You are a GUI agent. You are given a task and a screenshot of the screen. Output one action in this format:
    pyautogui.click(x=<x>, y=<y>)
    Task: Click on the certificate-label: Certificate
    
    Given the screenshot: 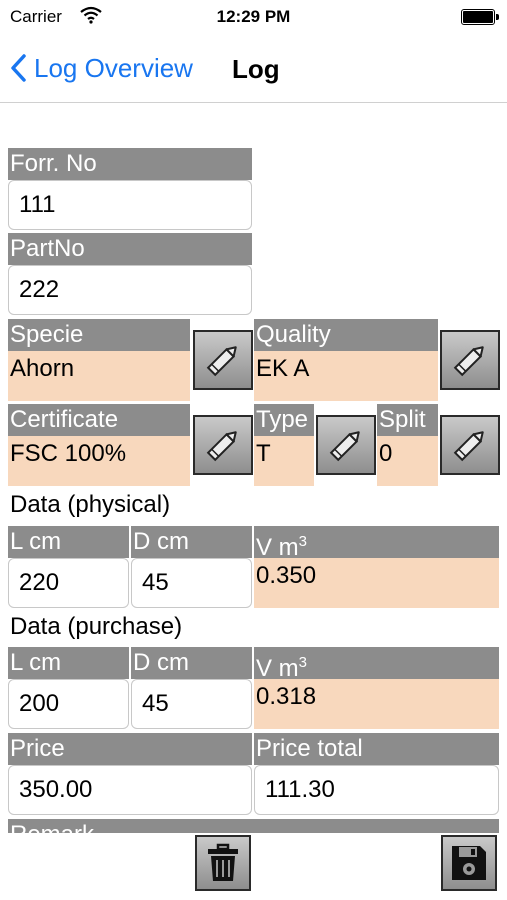 What is the action you would take?
    pyautogui.click(x=99, y=420)
    